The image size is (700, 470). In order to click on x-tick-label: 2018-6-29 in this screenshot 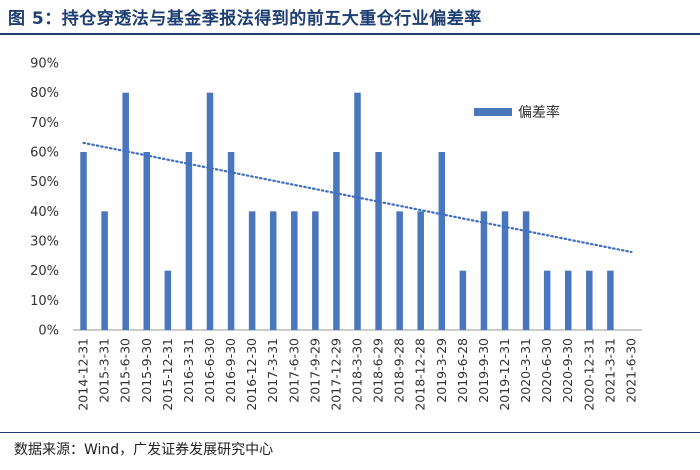, I will do `click(378, 370)`.